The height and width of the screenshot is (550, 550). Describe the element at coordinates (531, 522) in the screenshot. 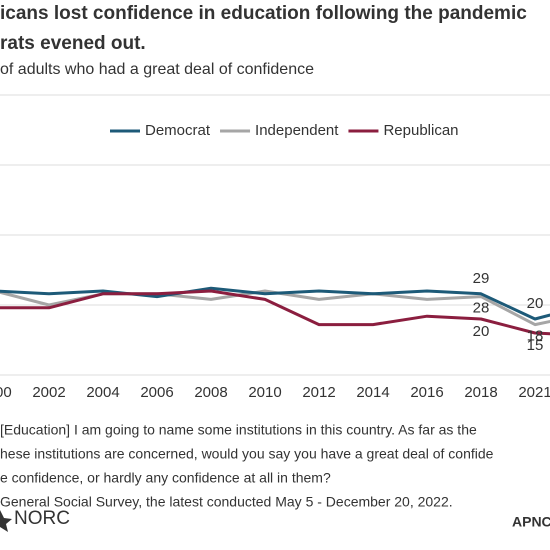

I see `credit: APNC` at that location.